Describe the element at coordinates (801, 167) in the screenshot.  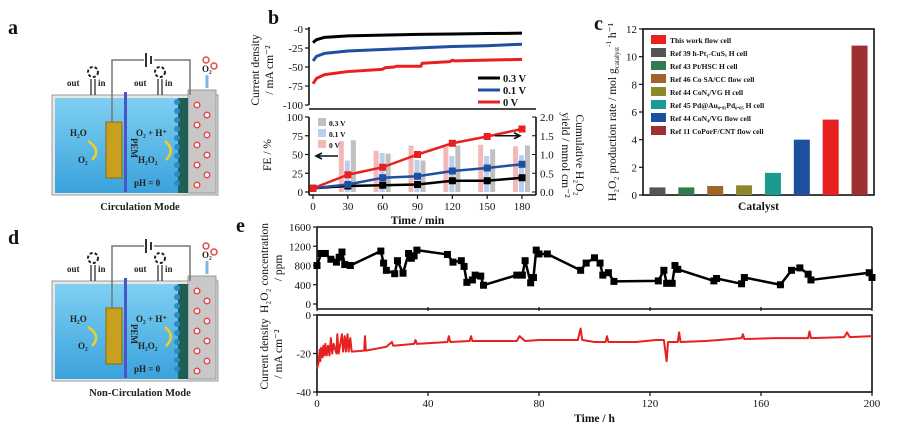
I see `bar-Ref-44-flow-cell` at that location.